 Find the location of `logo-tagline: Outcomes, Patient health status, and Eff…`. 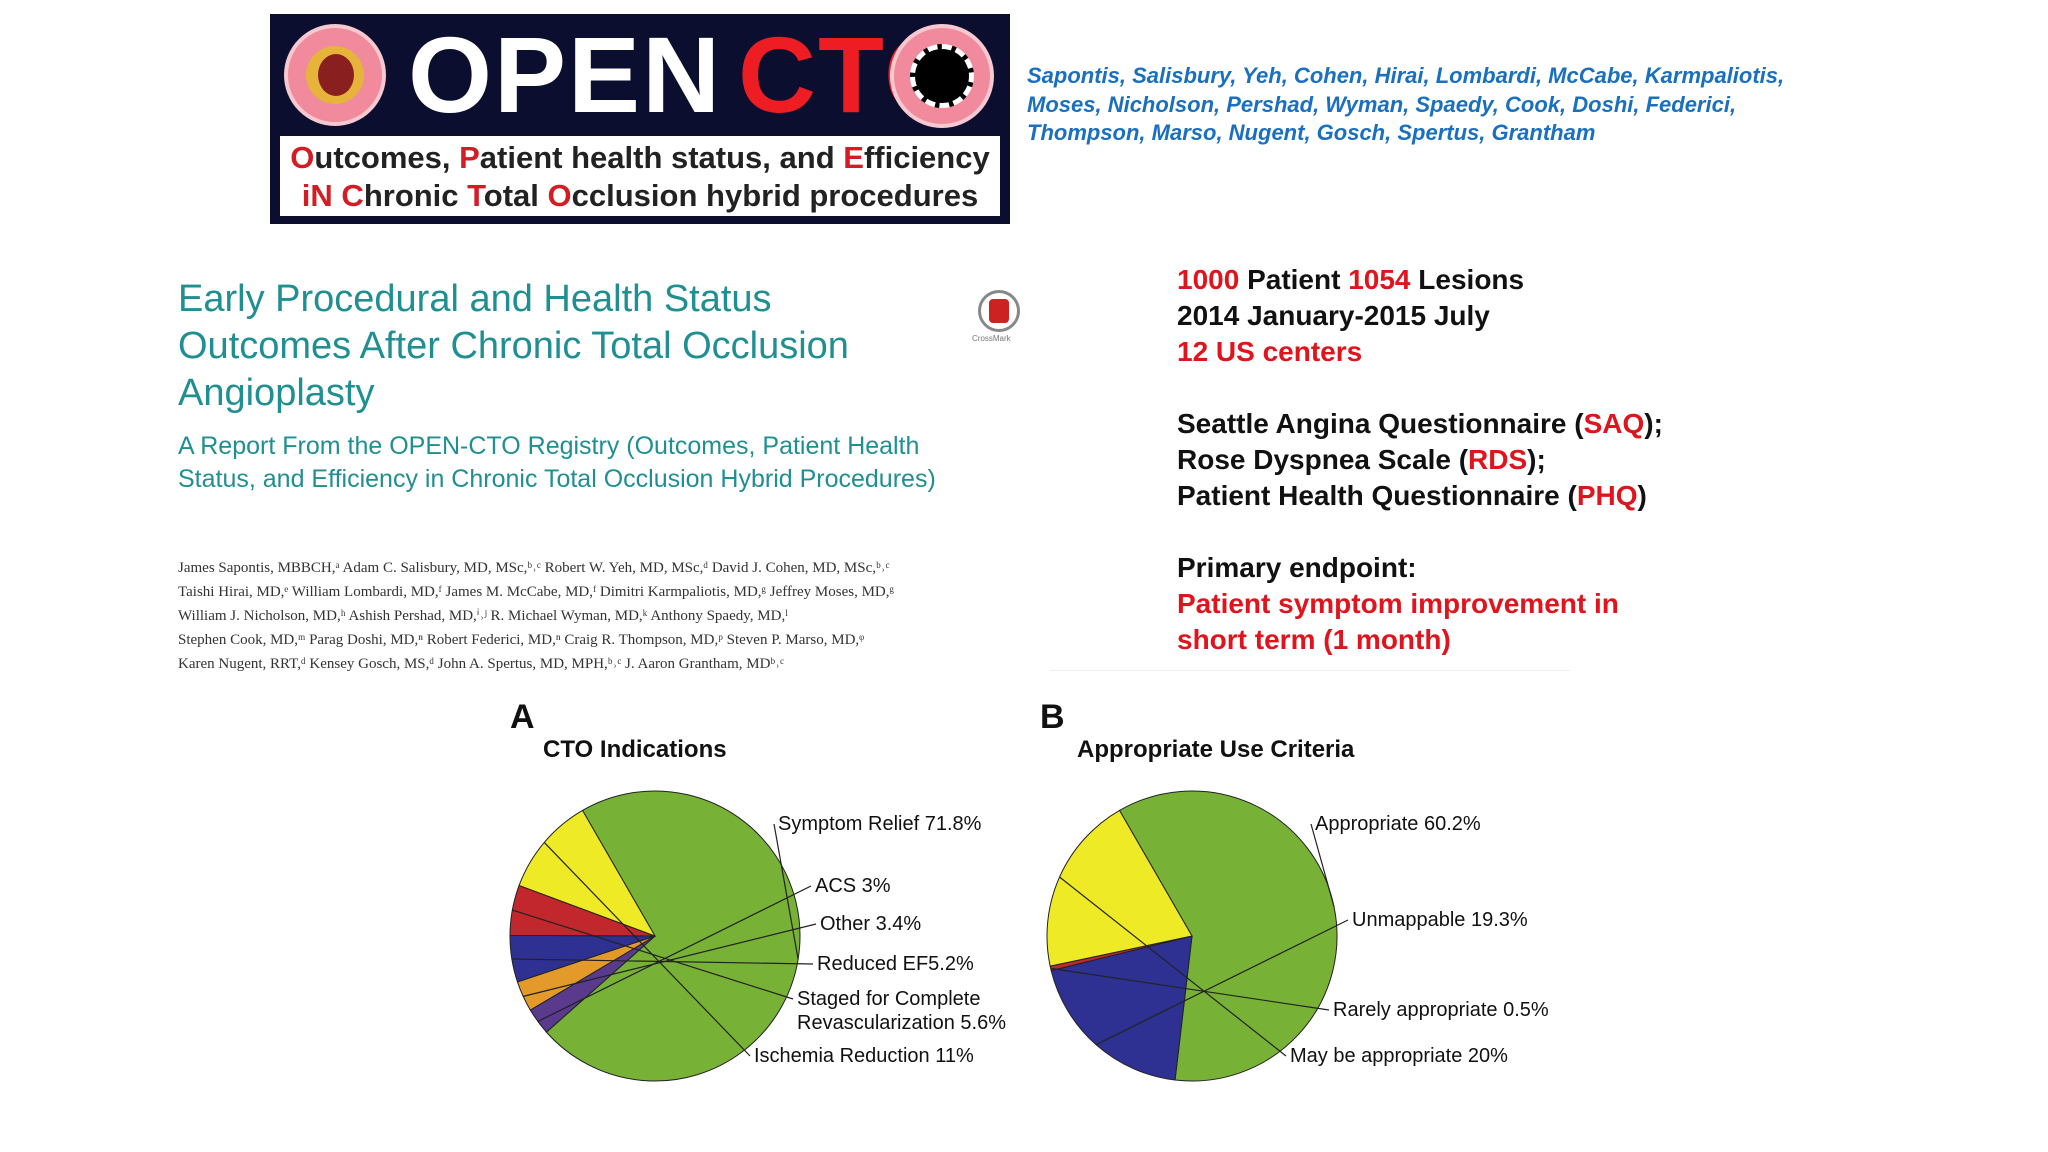

logo-tagline: Outcomes, Patient health status, and Eff… is located at coordinates (640, 176).